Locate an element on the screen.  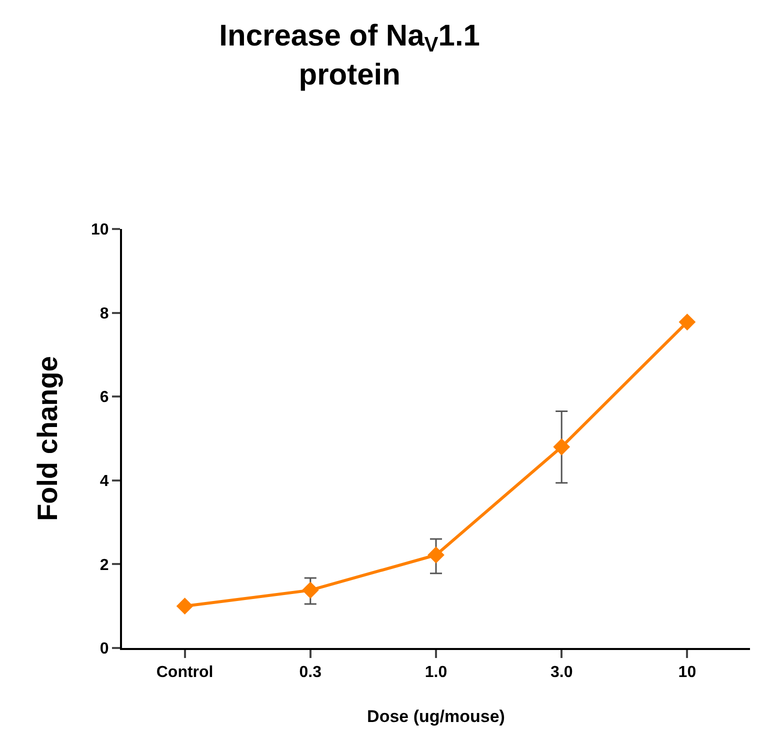
y-tick-label: 4 is located at coordinates (104, 481).